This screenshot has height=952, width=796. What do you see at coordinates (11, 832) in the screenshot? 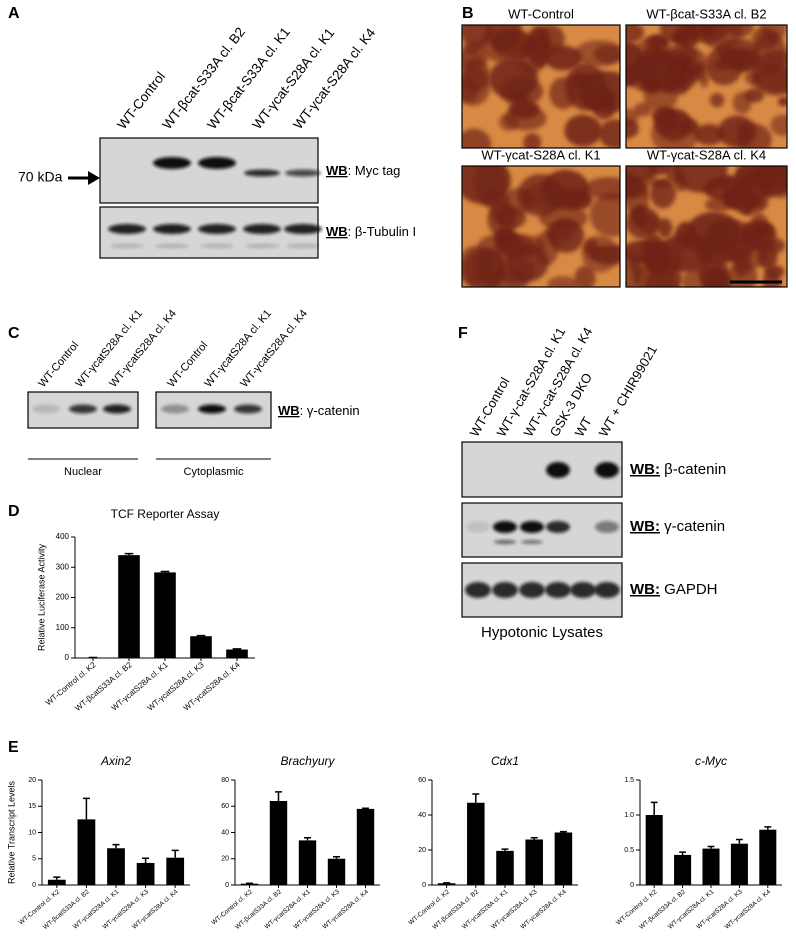
I see `y-axis-label: Relative Transcript Levels` at bounding box center [11, 832].